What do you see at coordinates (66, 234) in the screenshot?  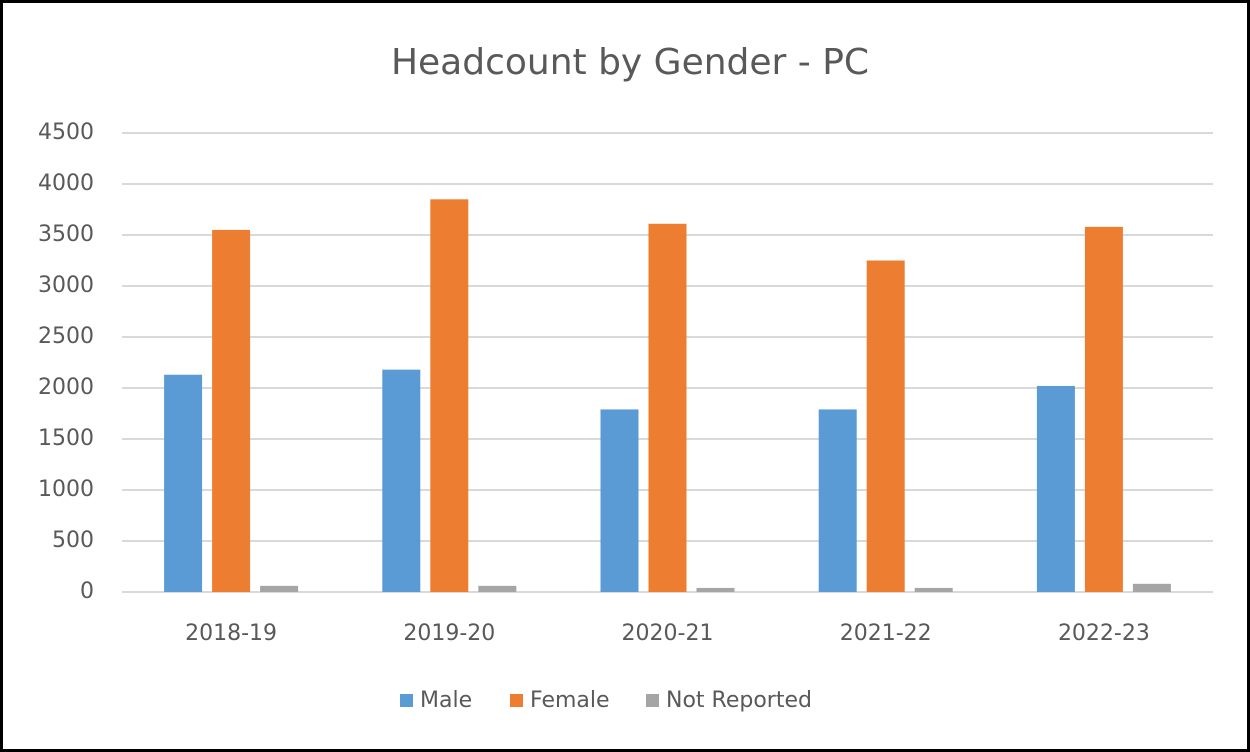 I see `y-tick-label: 3500` at bounding box center [66, 234].